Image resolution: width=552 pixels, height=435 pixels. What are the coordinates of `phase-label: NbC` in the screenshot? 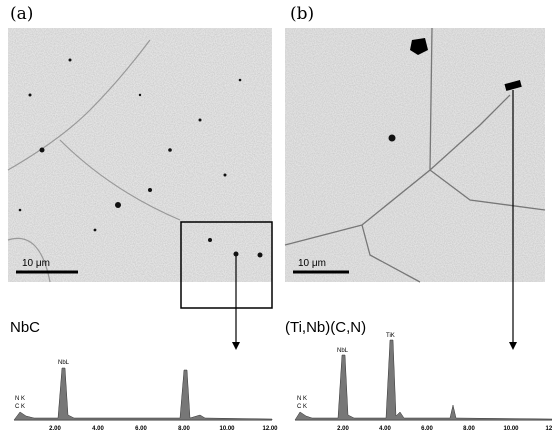 It's located at (25, 327).